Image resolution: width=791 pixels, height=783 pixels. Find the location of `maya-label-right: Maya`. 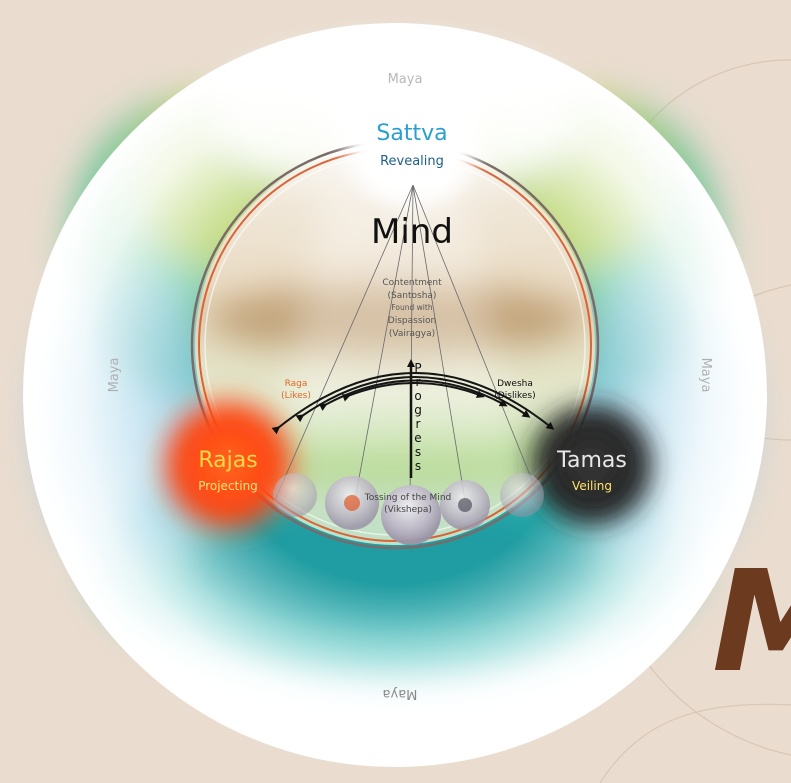

maya-label-right: Maya is located at coordinates (705, 375).